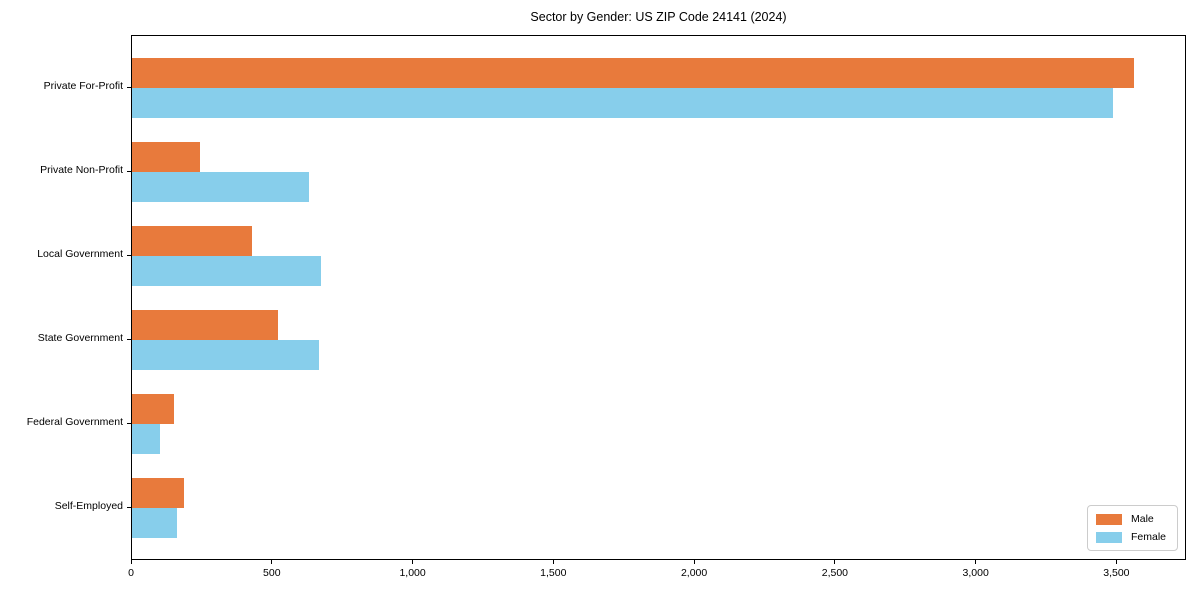  I want to click on legend: Male Female, so click(1132, 528).